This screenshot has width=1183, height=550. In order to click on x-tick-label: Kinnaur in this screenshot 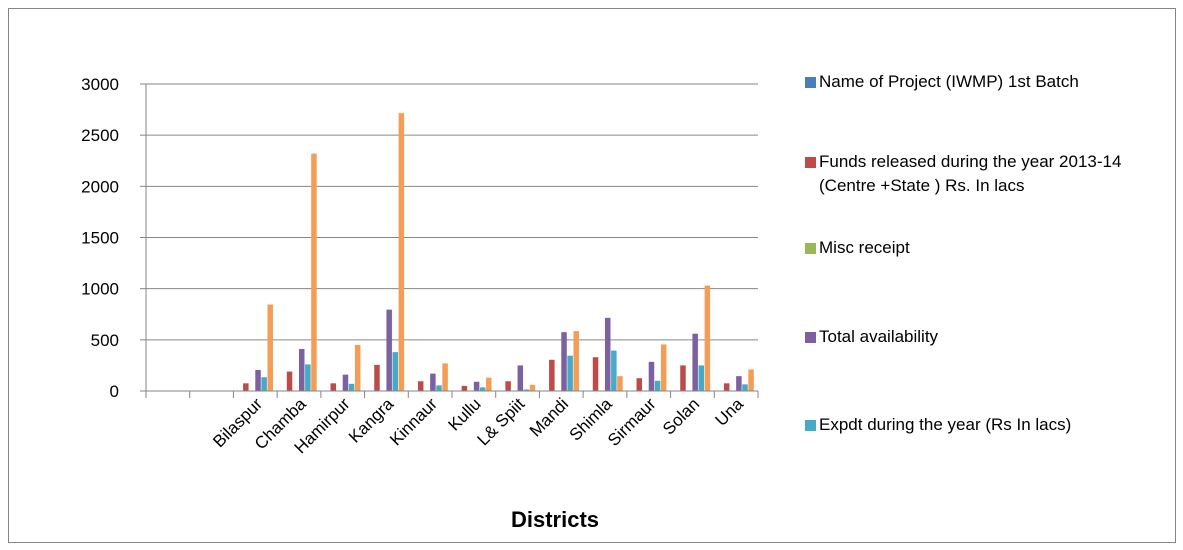, I will do `click(413, 421)`.